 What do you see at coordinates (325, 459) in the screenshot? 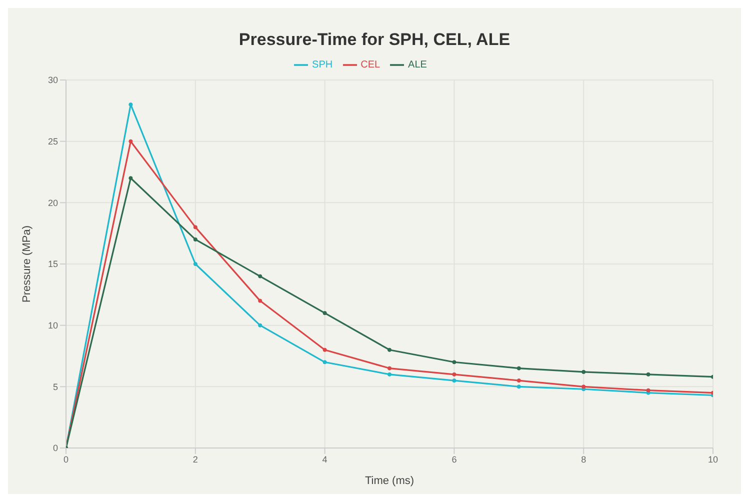
I see `x-tick-label: 4` at bounding box center [325, 459].